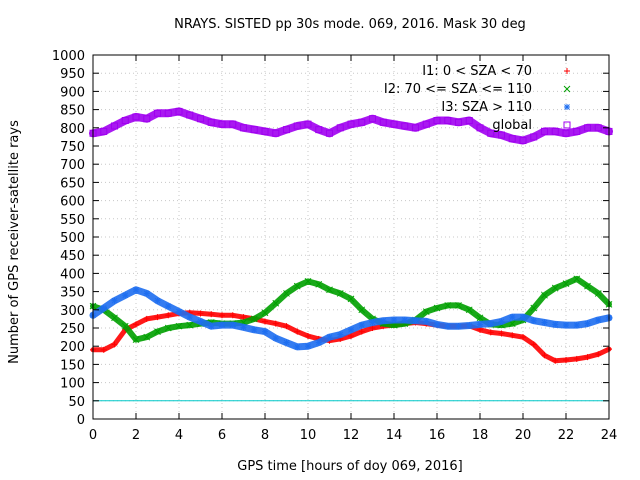  Describe the element at coordinates (76, 402) in the screenshot. I see `y-tick-label: 50` at that location.